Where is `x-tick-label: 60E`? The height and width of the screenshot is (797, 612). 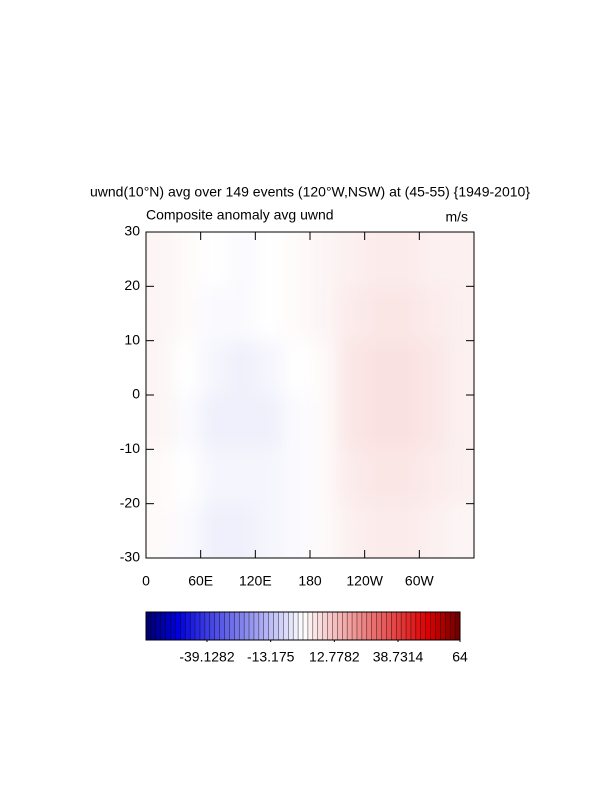 x-tick-label: 60E is located at coordinates (200, 581).